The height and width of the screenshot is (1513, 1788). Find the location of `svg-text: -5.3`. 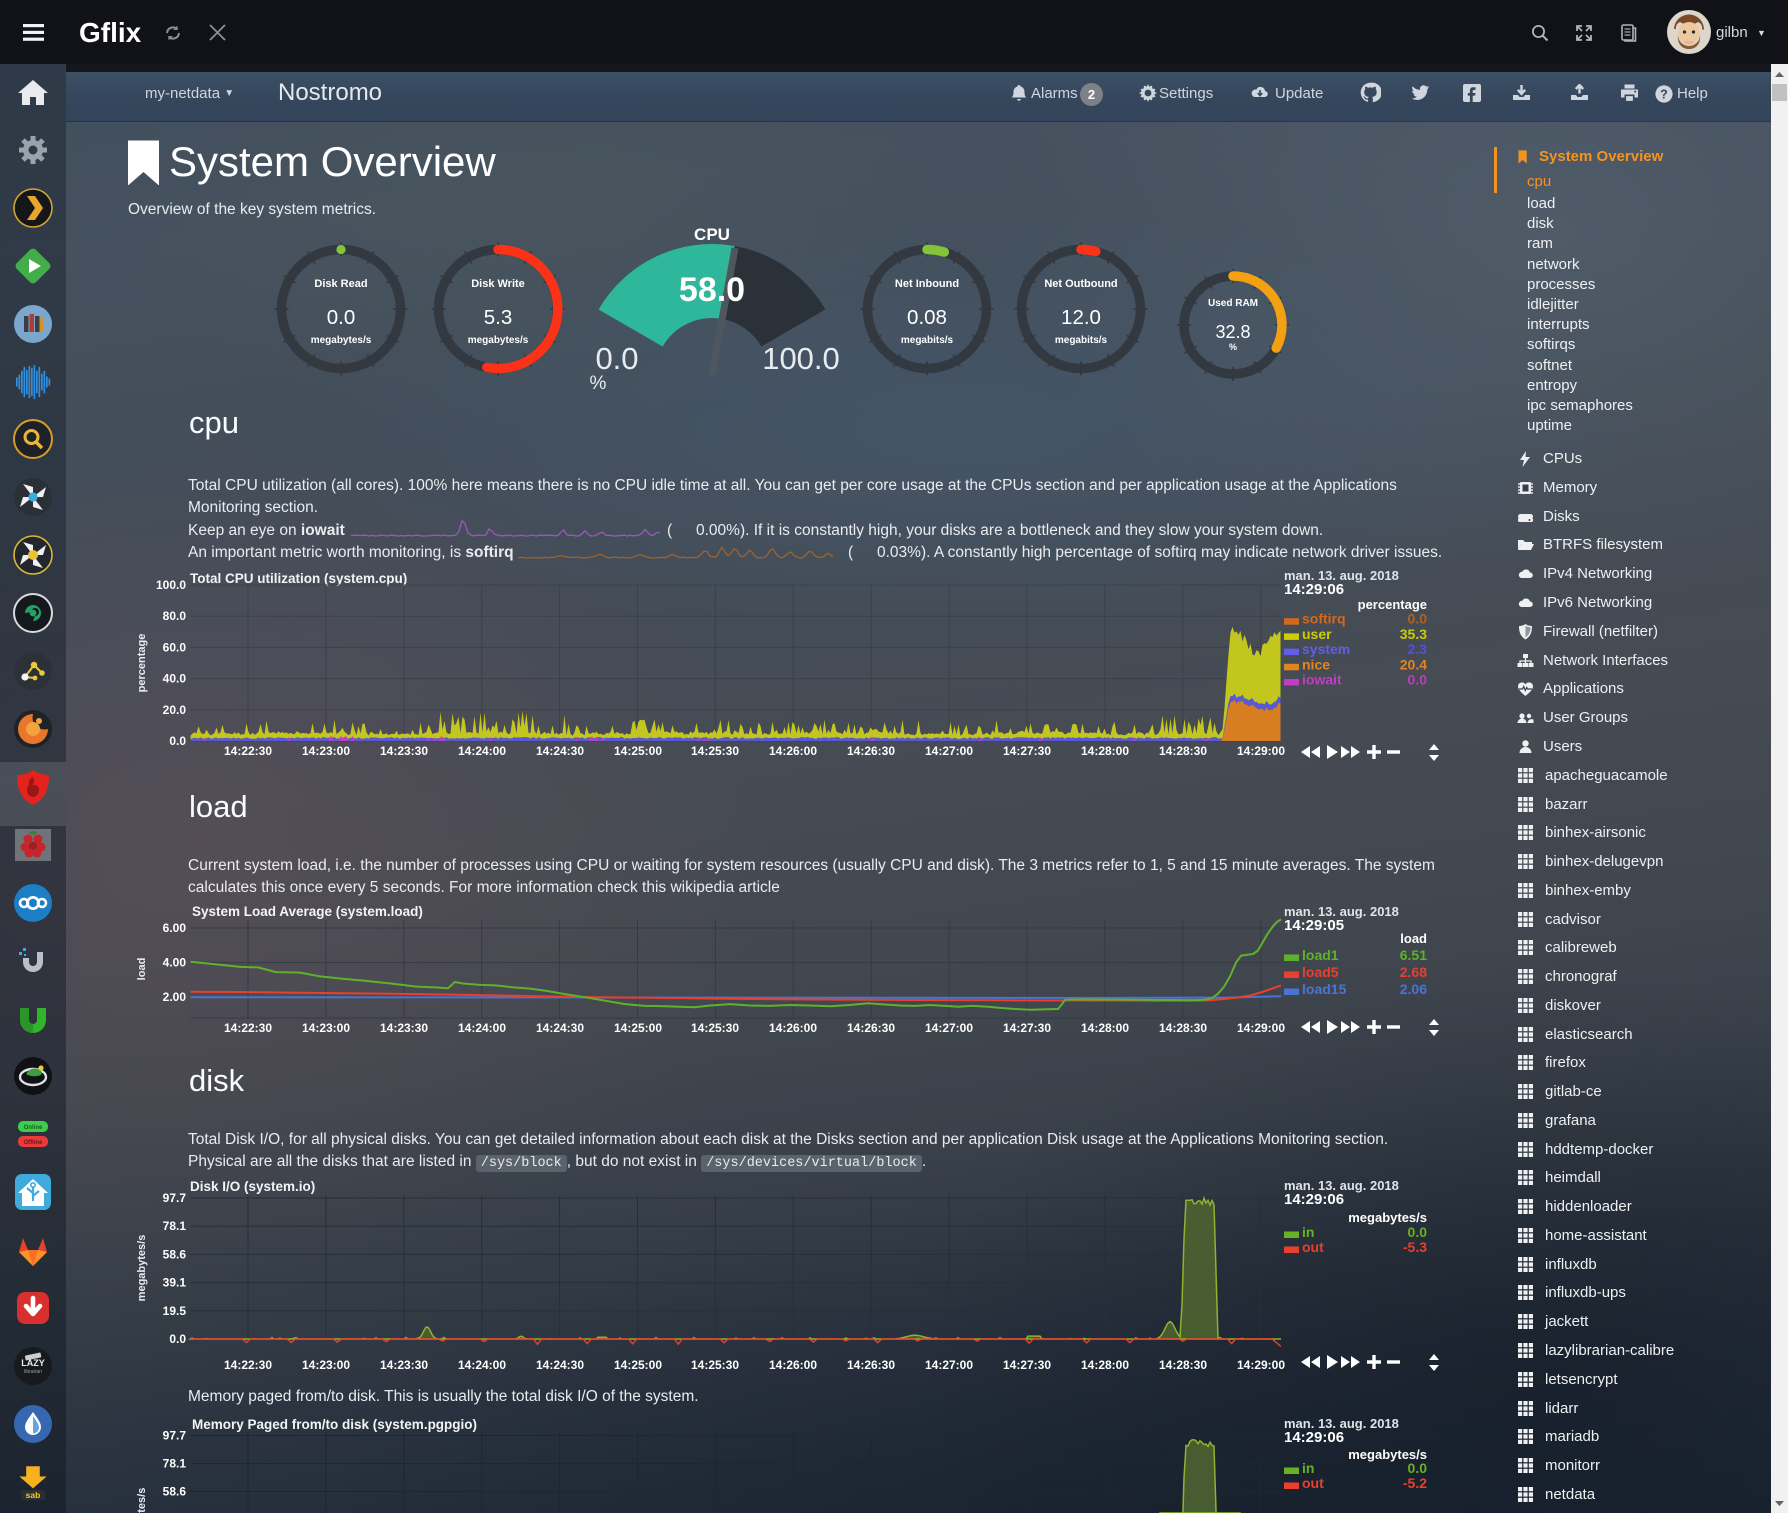

svg-text: -5.3 is located at coordinates (1415, 1247).